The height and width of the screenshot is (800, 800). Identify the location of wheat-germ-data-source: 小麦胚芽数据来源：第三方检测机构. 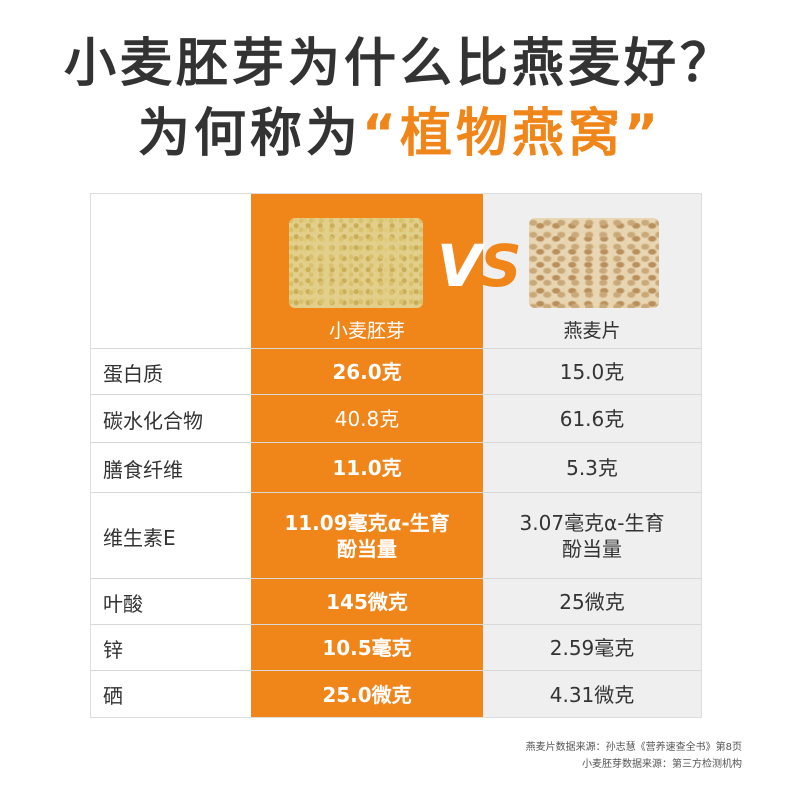
(662, 764).